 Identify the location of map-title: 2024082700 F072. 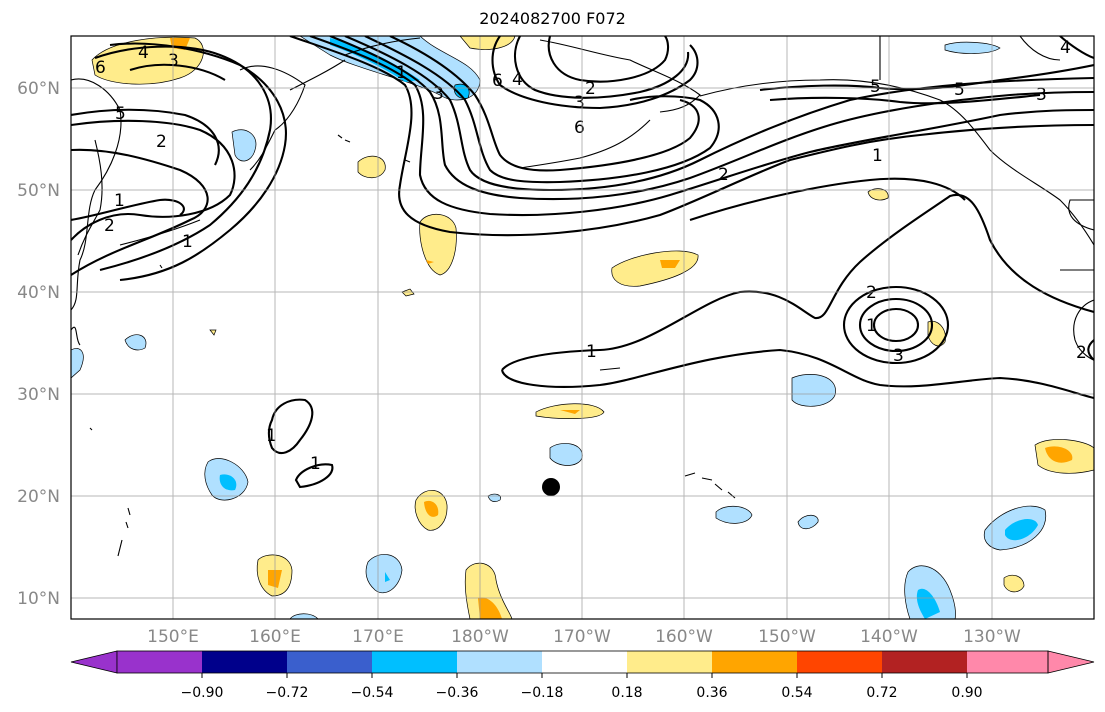
(552, 18).